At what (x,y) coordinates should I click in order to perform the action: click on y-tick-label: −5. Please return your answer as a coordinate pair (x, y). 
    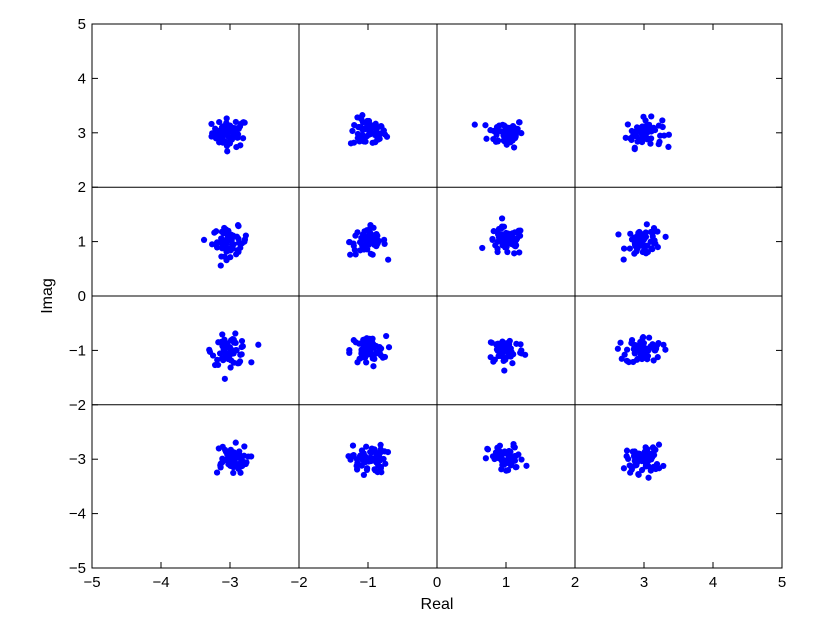
    Looking at the image, I should click on (77, 568).